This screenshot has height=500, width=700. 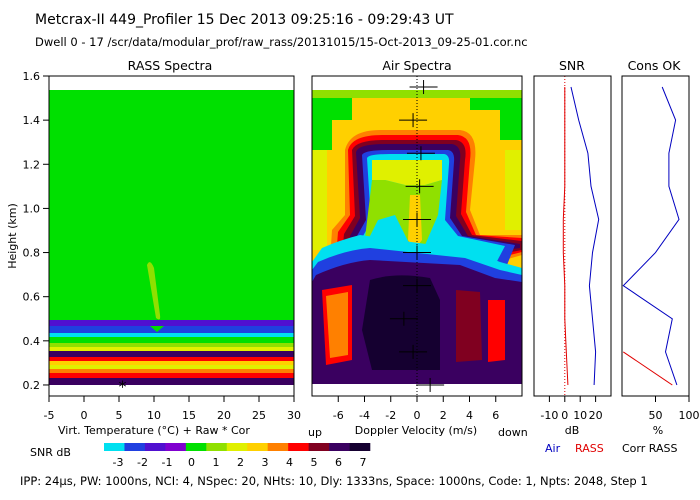 I want to click on air-x-tick-label: 6, so click(x=495, y=415).